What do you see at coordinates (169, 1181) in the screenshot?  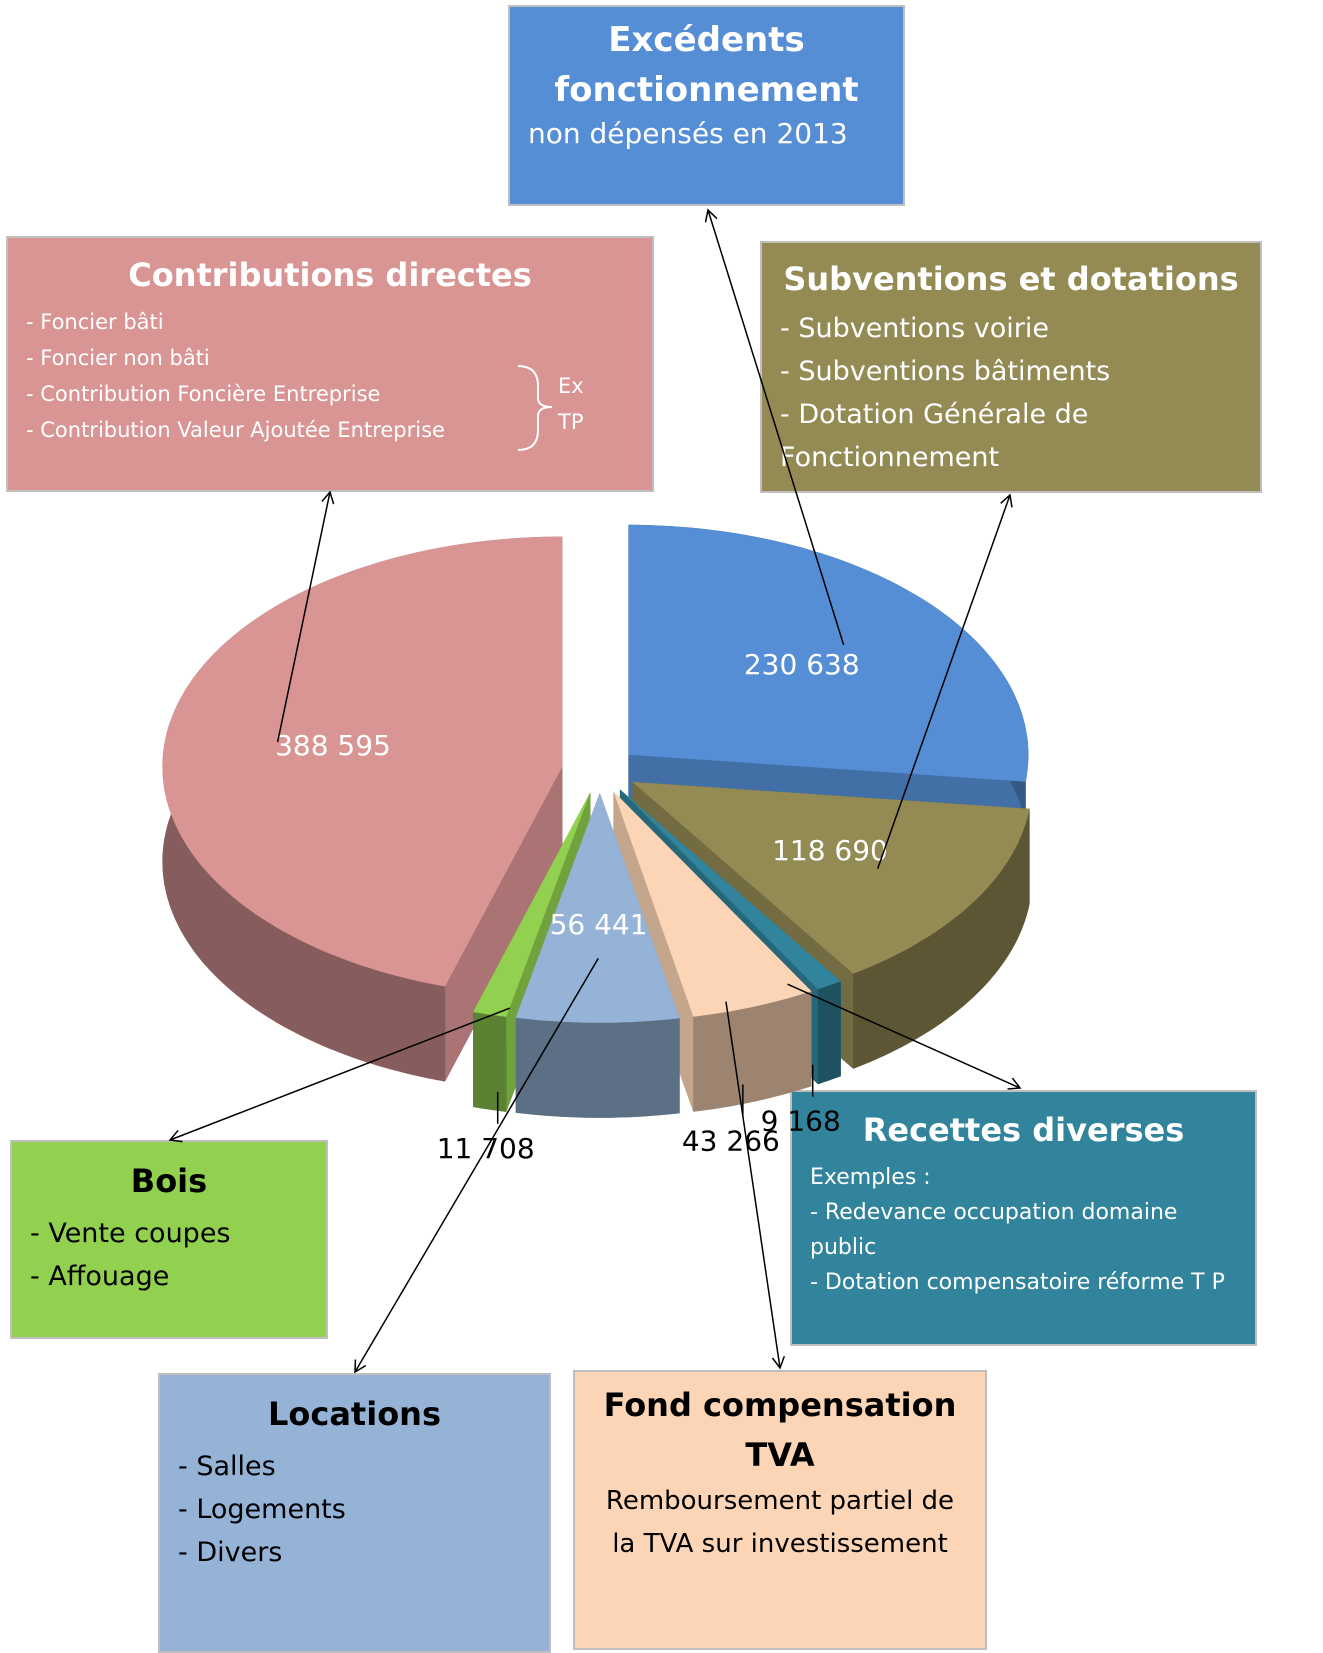 I see `callout-title: Bois` at bounding box center [169, 1181].